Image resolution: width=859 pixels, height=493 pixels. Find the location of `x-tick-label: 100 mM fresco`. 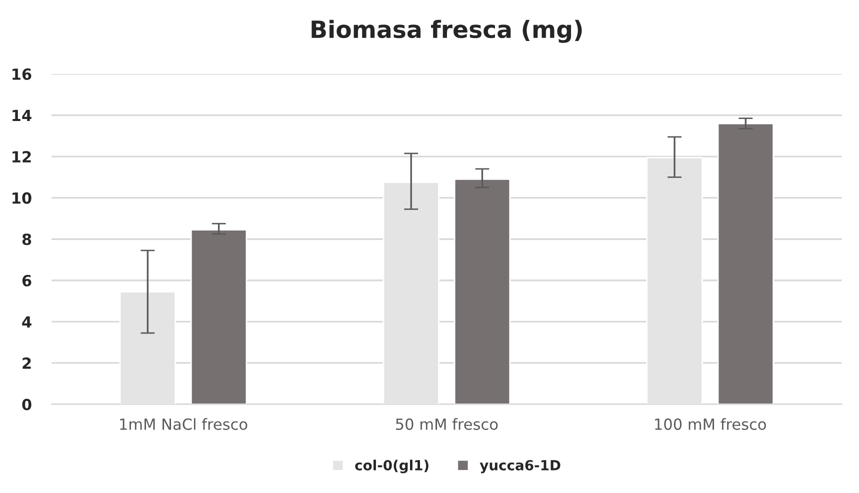

x-tick-label: 100 mM fresco is located at coordinates (710, 424).